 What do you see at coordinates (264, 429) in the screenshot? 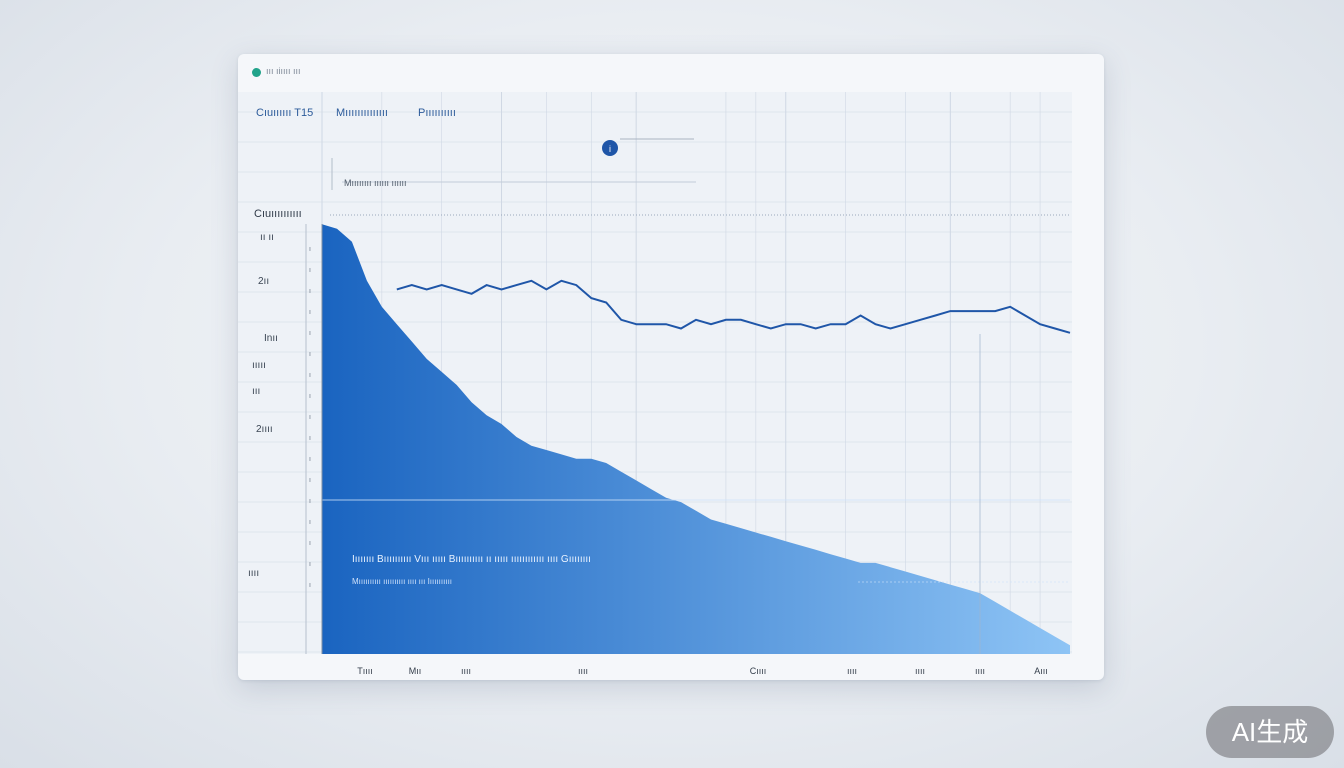
I see `y-label-6: 2ıııı` at bounding box center [264, 429].